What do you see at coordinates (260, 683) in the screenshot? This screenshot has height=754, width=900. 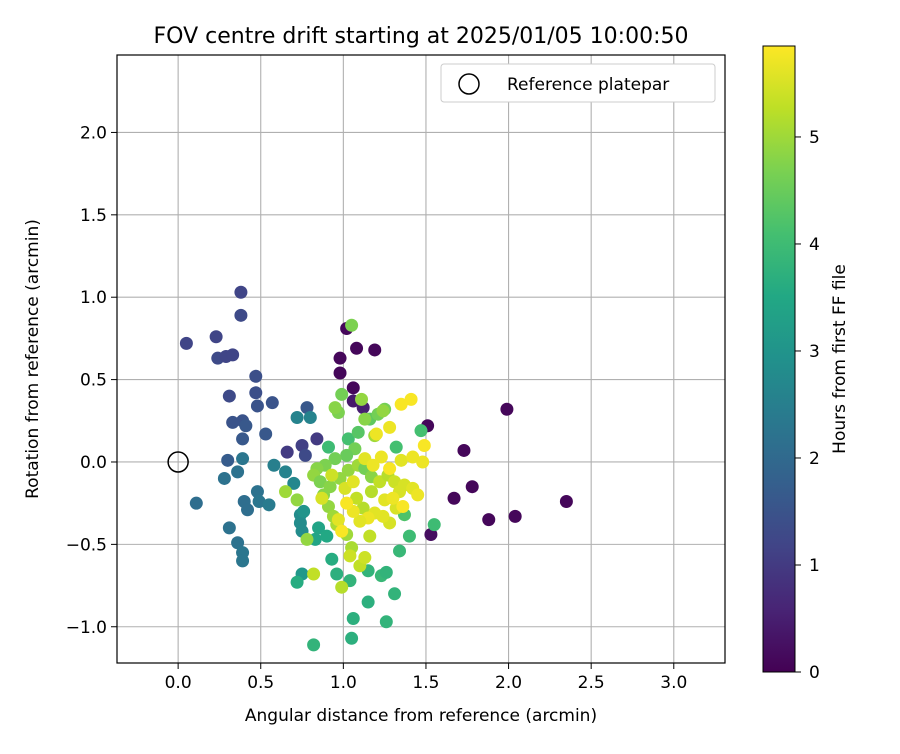 I see `x-tick-label: 0.5` at bounding box center [260, 683].